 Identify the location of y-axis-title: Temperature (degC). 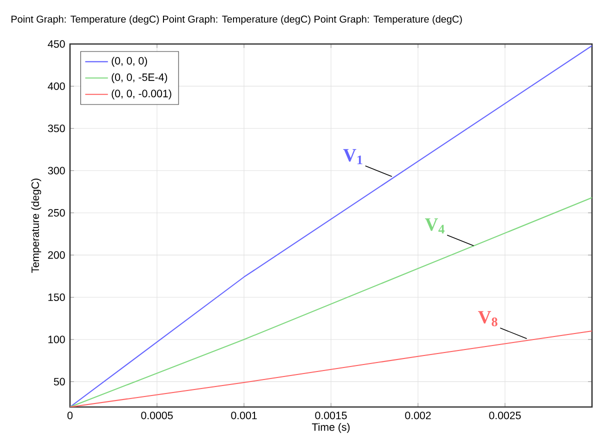
(36, 225).